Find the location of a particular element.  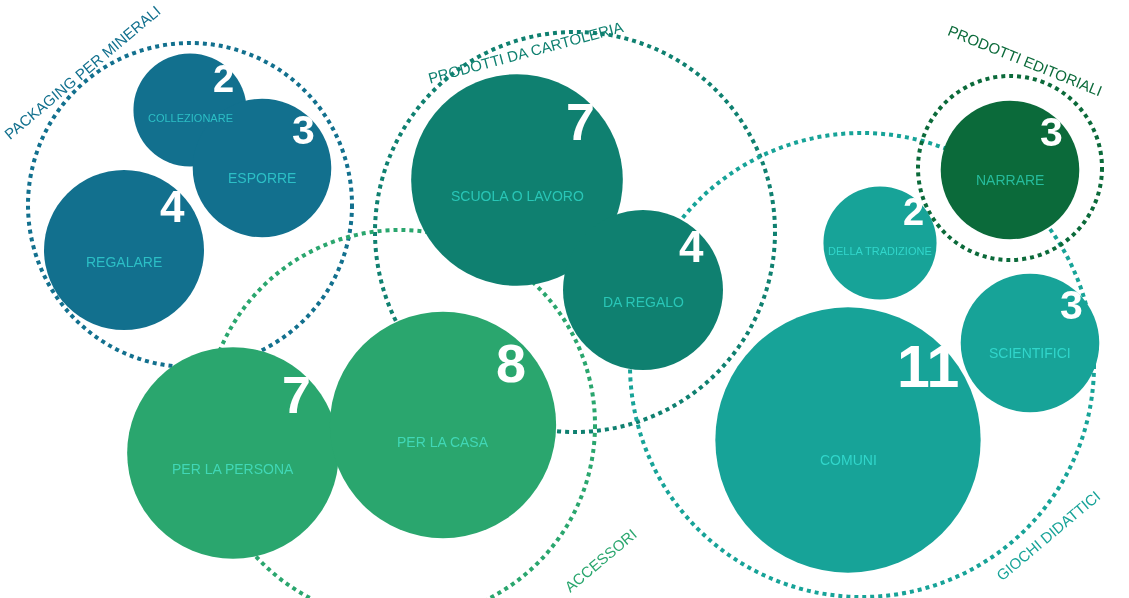

category-label: ESPORRE is located at coordinates (262, 178).